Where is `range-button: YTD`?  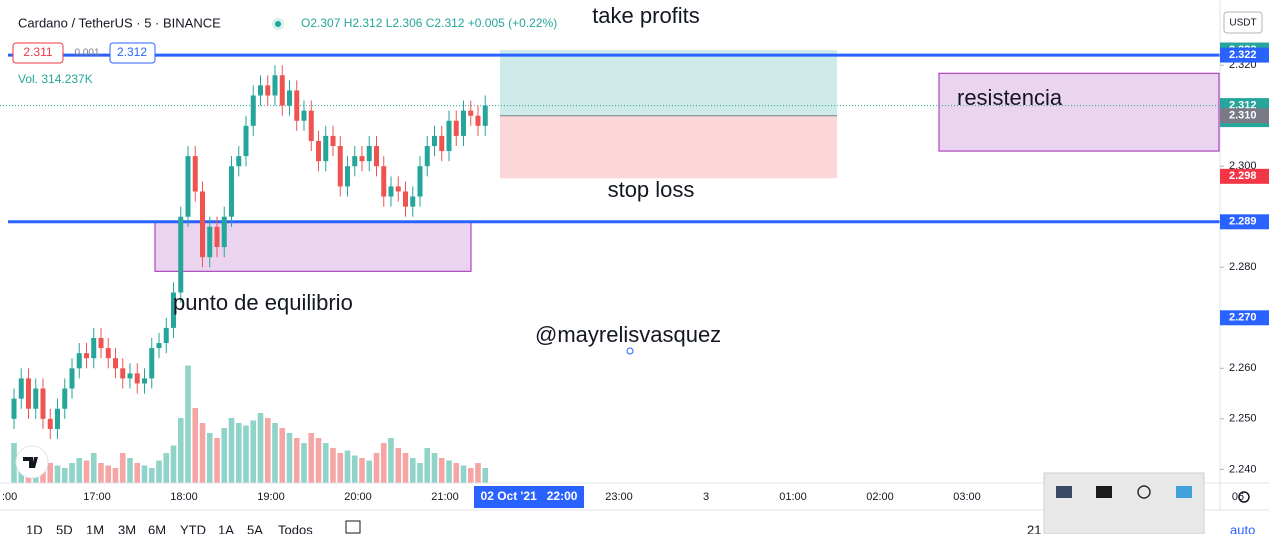 range-button: YTD is located at coordinates (193, 528).